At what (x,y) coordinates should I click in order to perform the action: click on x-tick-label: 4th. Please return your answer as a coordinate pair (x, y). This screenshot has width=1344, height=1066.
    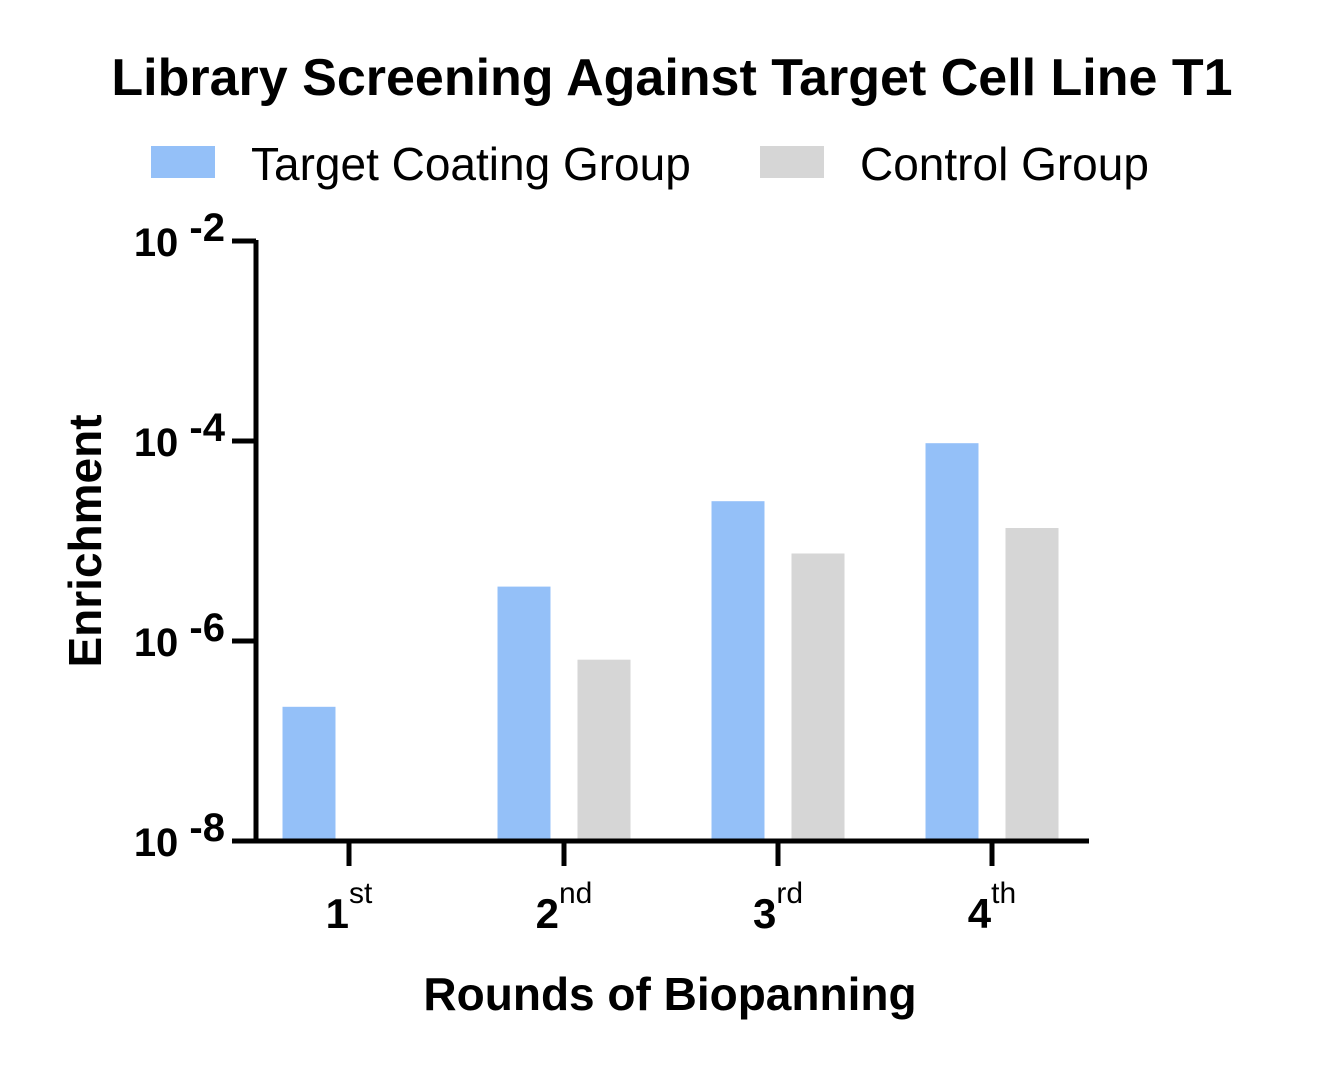
    Looking at the image, I should click on (992, 907).